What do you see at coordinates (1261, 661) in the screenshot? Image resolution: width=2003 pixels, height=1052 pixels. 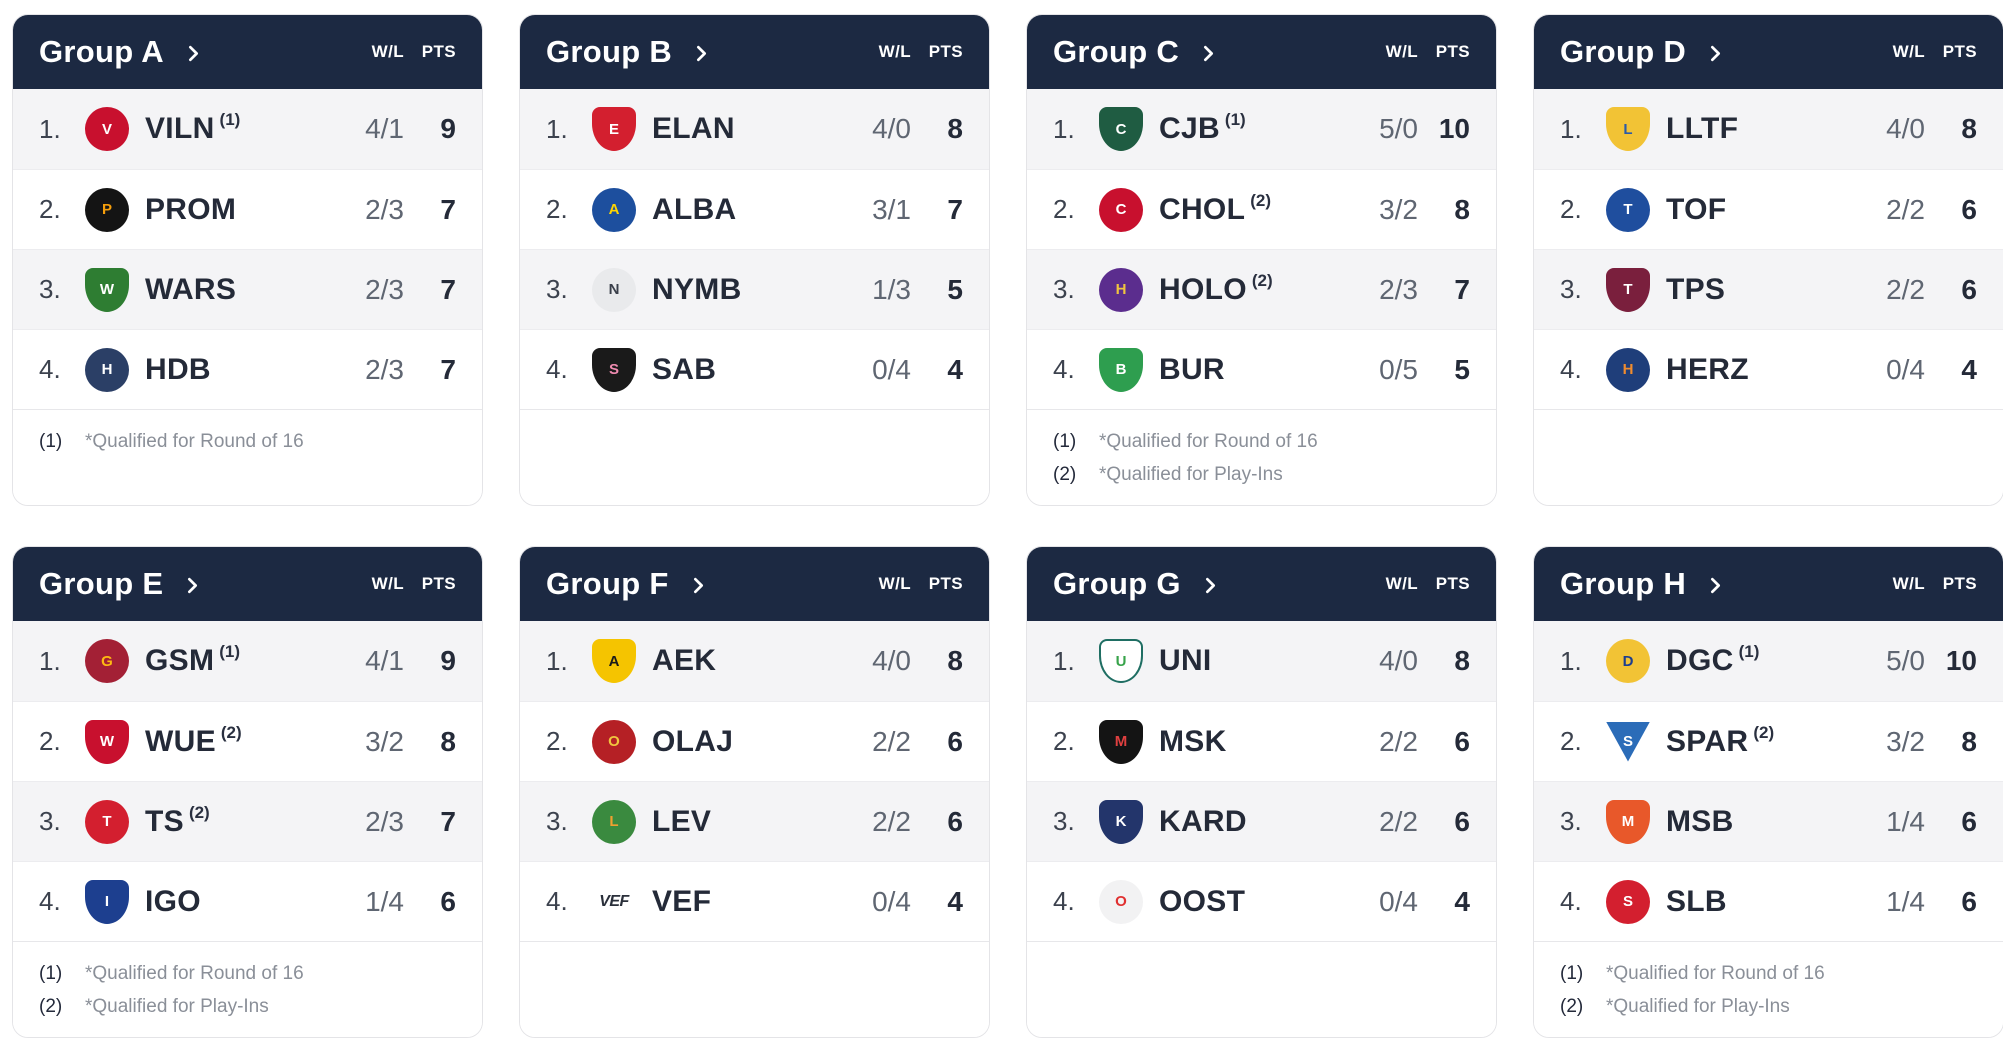 I see `standings-row: 1. U UNI 4/0 8` at bounding box center [1261, 661].